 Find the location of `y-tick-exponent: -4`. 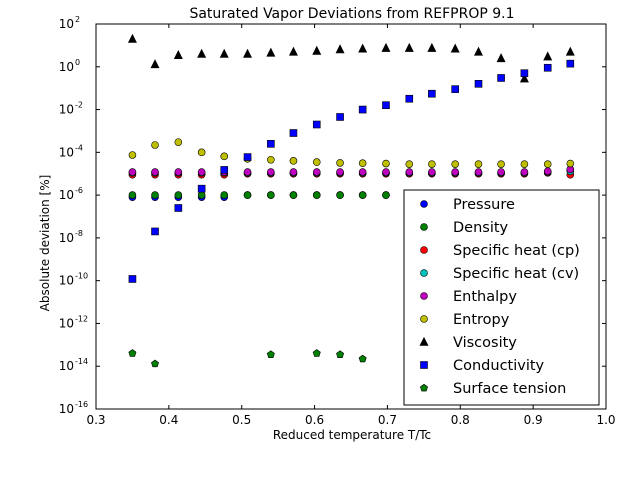

y-tick-exponent: -4 is located at coordinates (79, 147).